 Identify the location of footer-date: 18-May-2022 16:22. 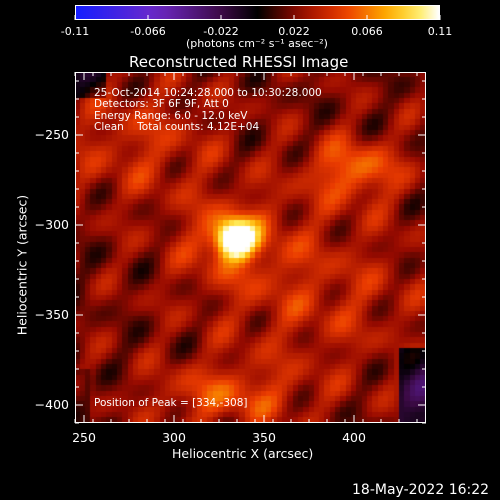
(421, 490).